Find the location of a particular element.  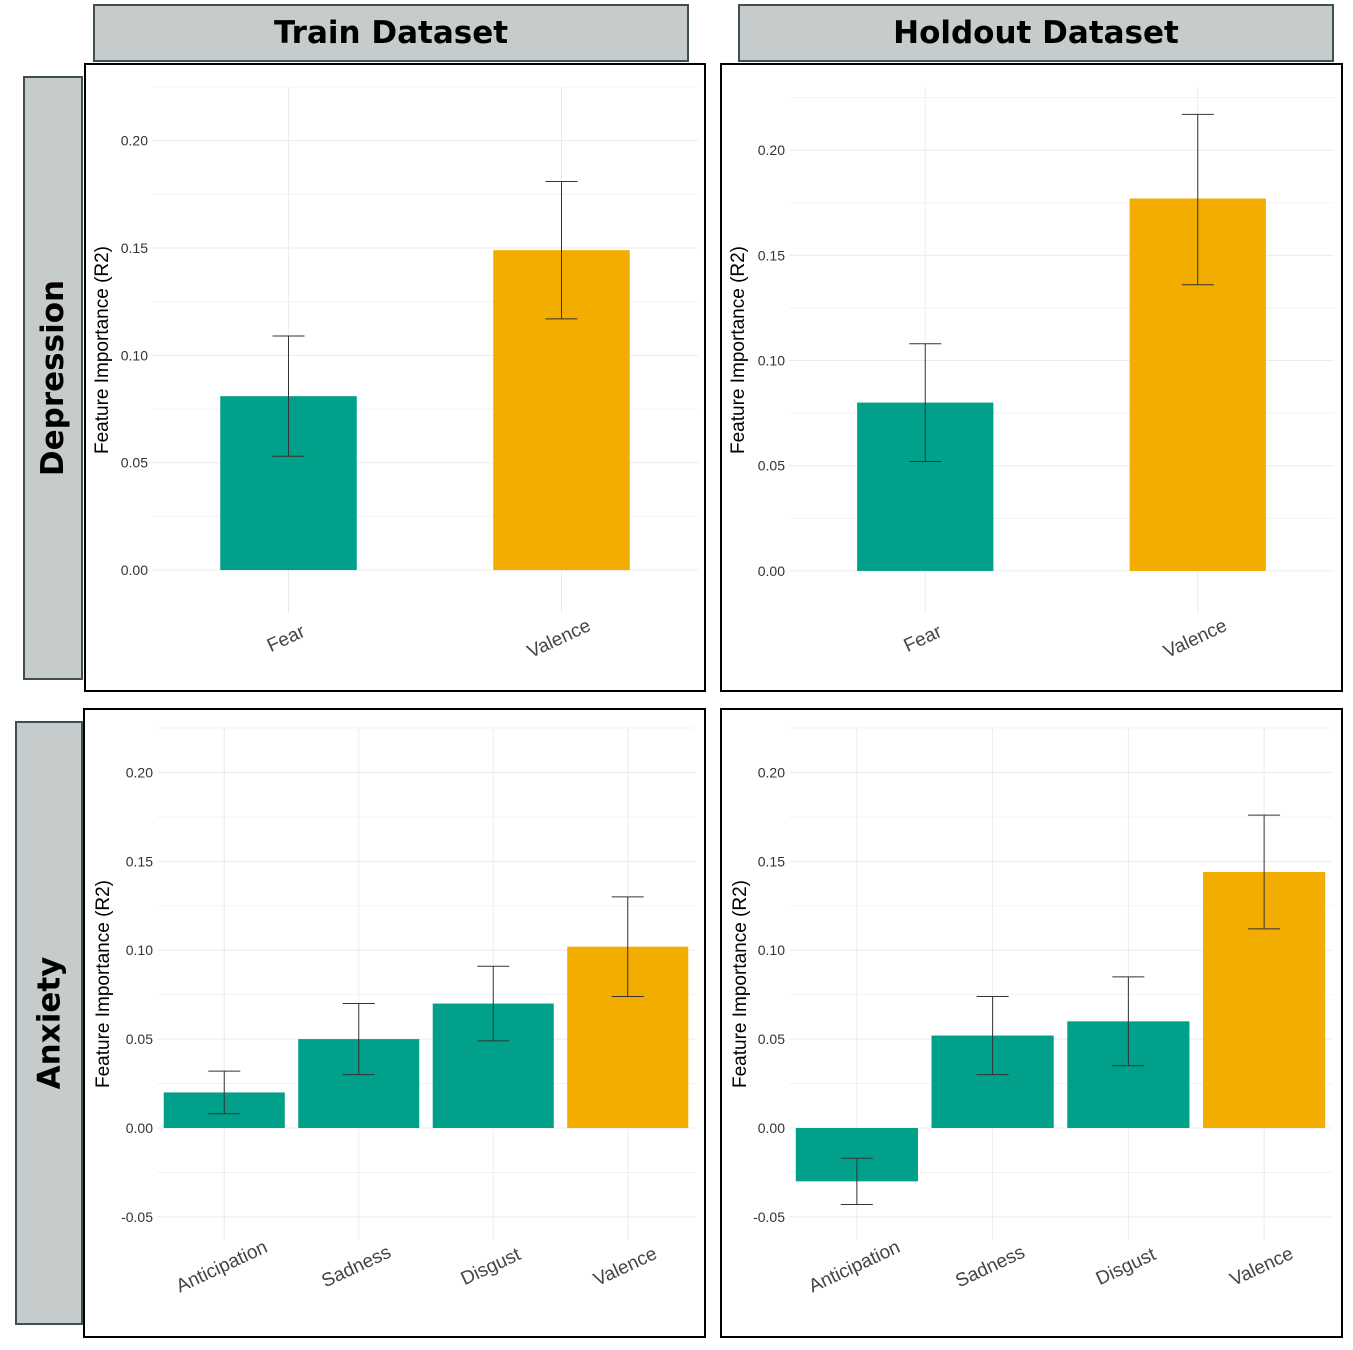

column-header-holdout: Holdout Dataset is located at coordinates (1036, 33).